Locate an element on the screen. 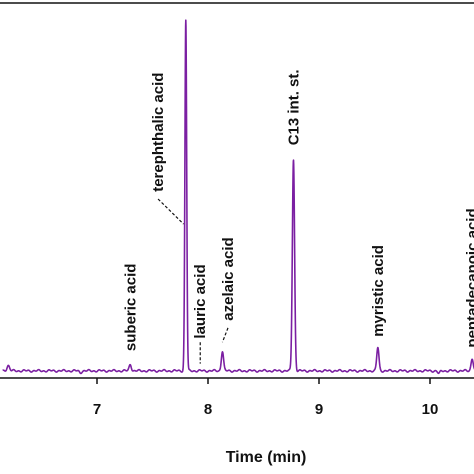 This screenshot has width=474, height=474. x-axis-title: Time (min) is located at coordinates (266, 457).